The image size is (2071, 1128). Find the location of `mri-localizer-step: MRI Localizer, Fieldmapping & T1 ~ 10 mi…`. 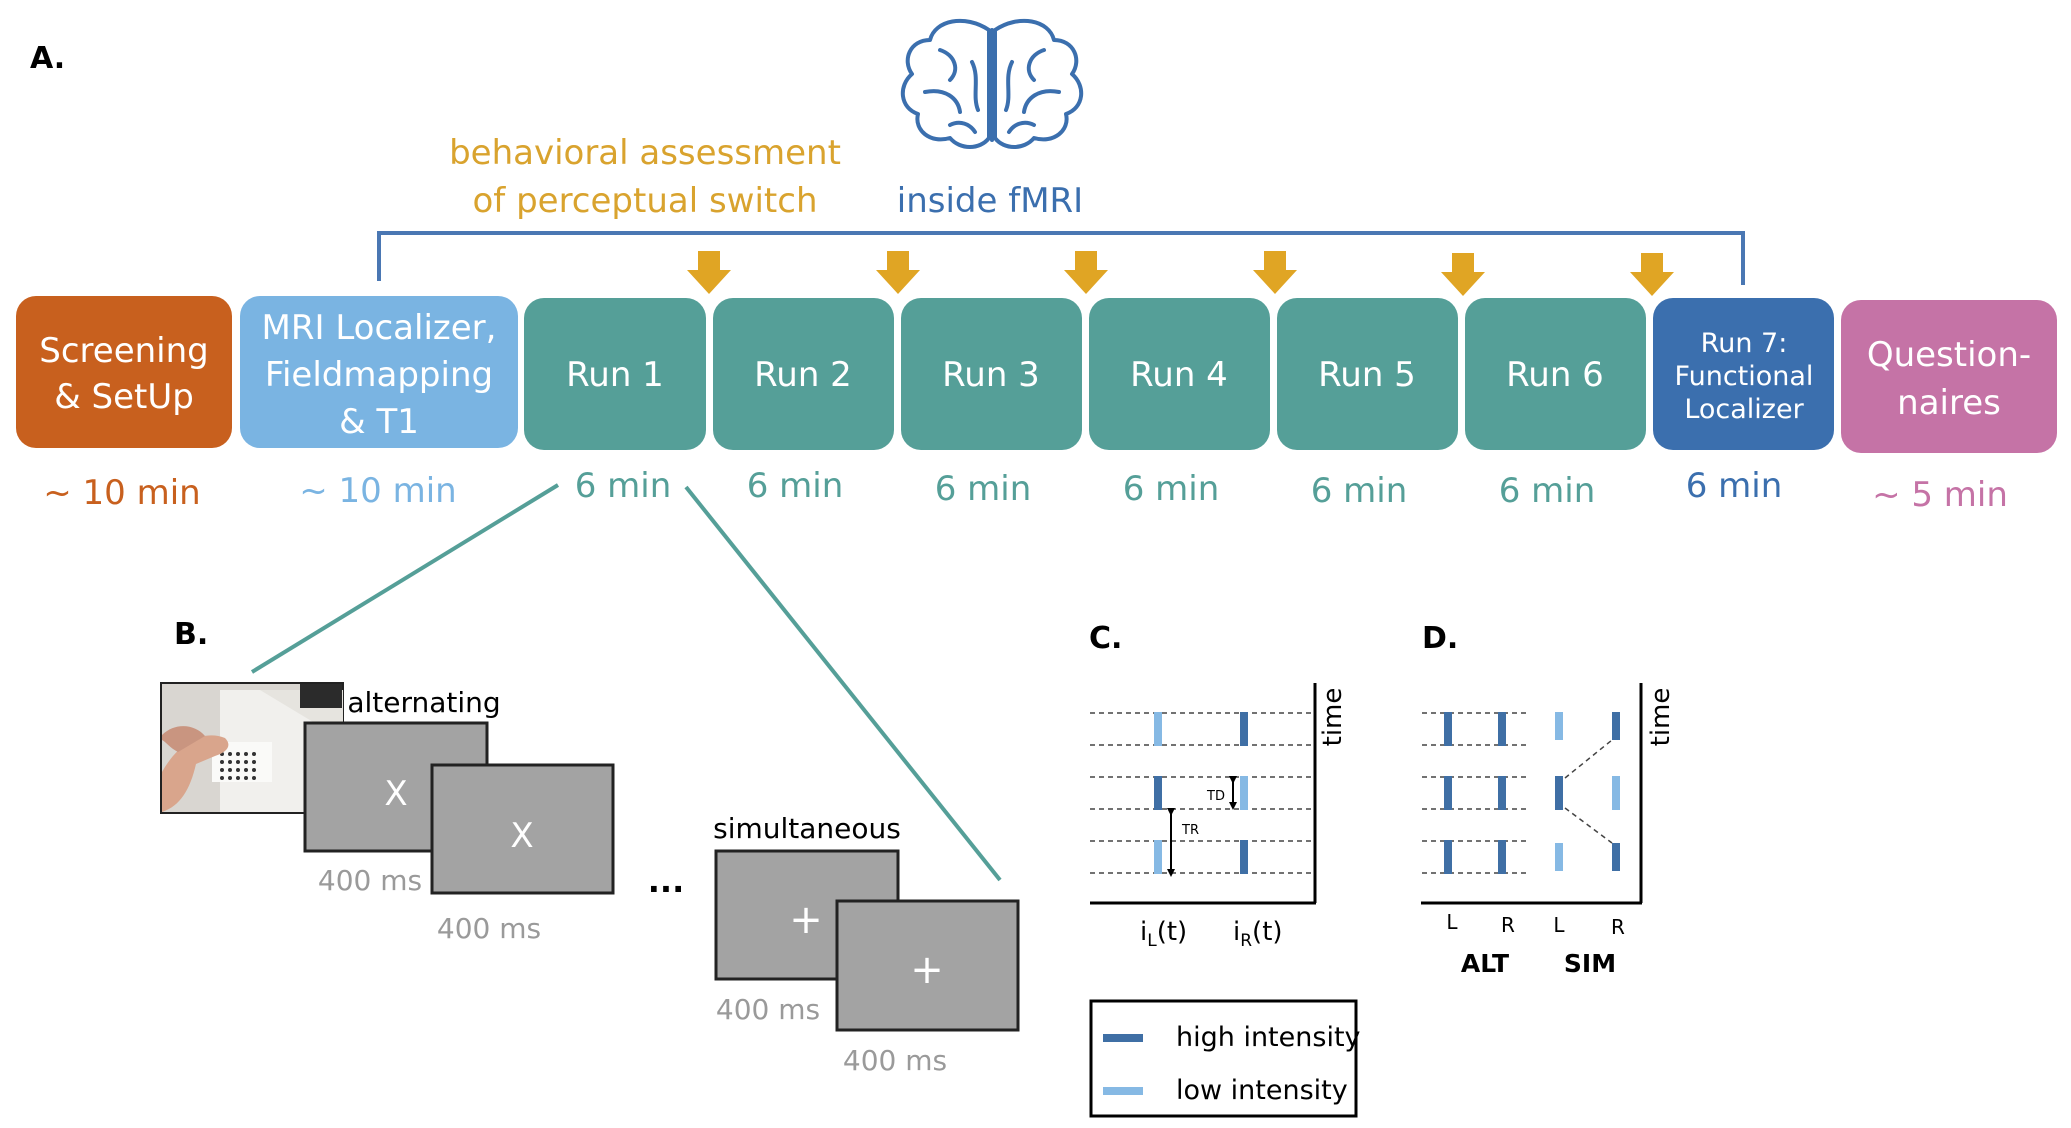

mri-localizer-step: MRI Localizer, Fieldmapping & T1 ~ 10 mi… is located at coordinates (379, 403).